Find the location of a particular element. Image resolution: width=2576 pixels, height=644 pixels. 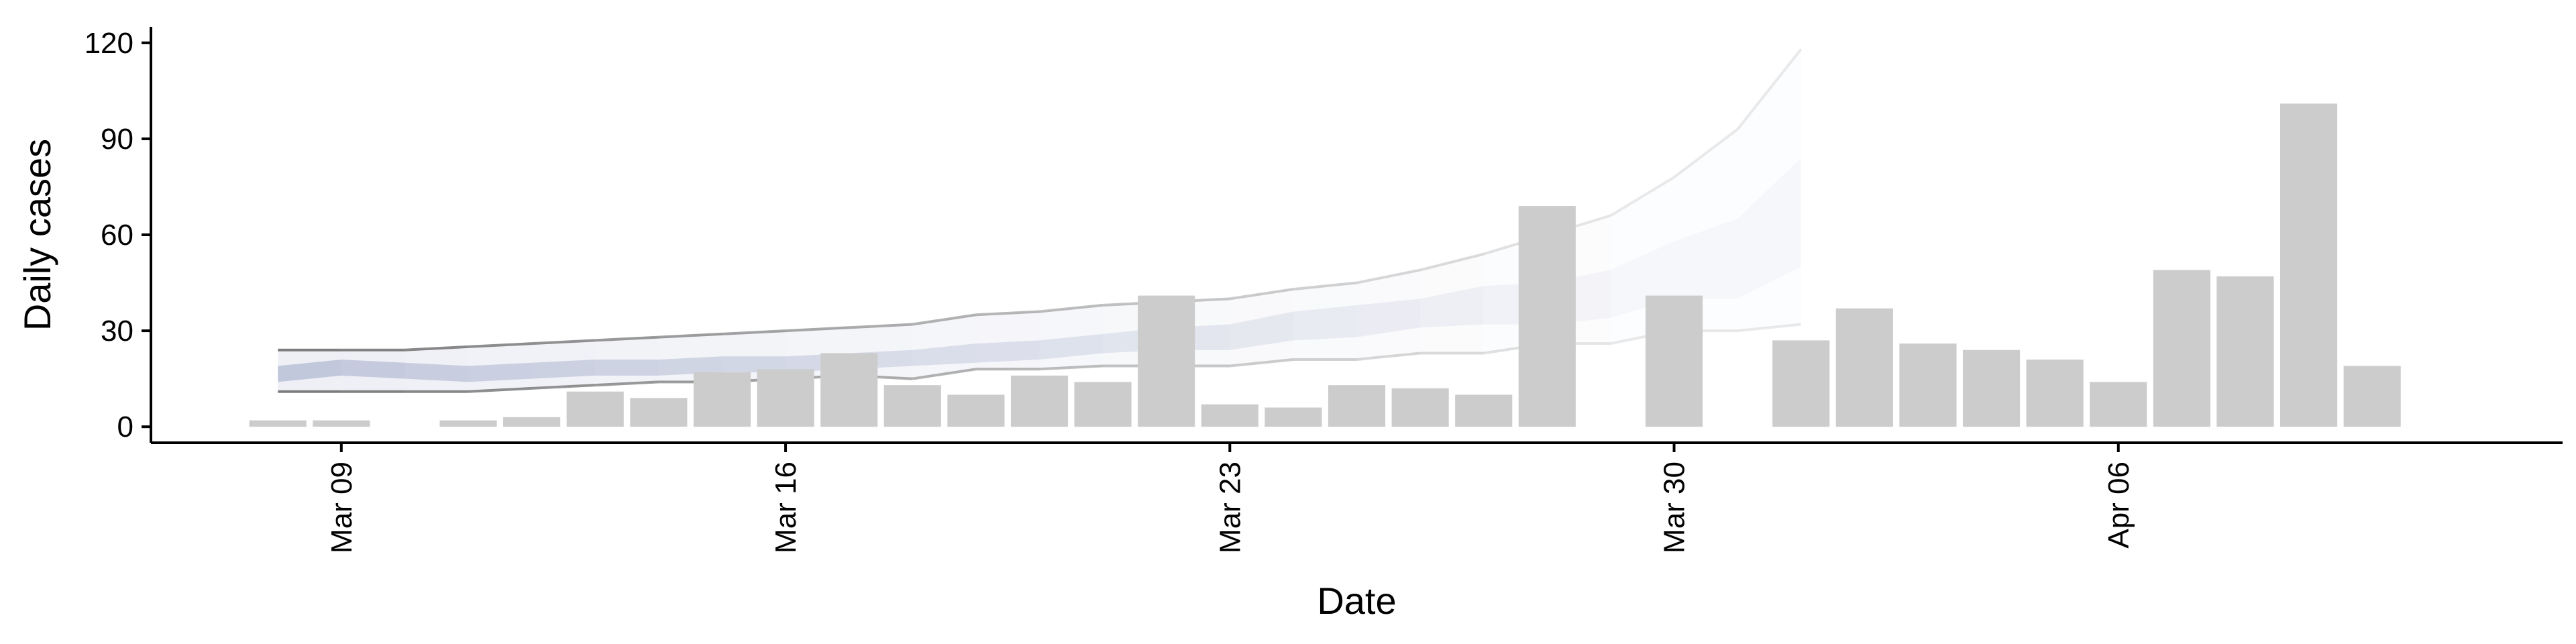

x-ticks: Mar 09 Mar 16 Mar 23 Mar 30 Apr 06 is located at coordinates (1230, 498).